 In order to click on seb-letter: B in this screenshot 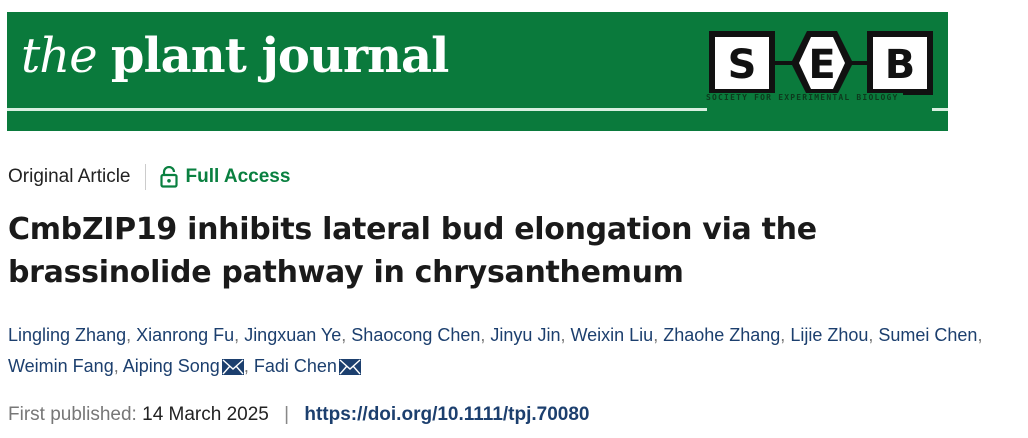, I will do `click(900, 65)`.